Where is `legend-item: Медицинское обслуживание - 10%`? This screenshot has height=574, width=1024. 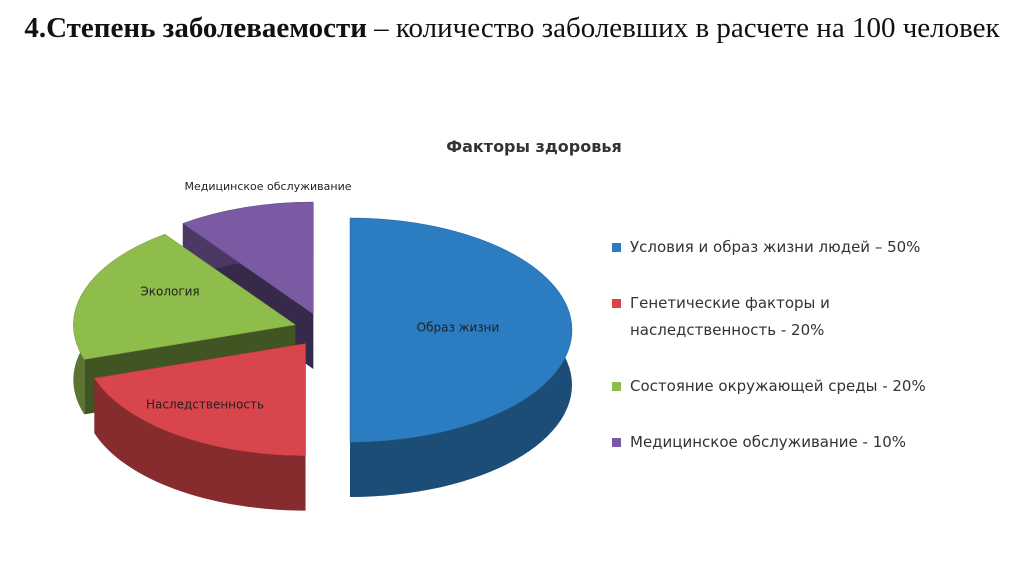
legend-item: Медицинское обслуживание - 10% is located at coordinates (777, 442).